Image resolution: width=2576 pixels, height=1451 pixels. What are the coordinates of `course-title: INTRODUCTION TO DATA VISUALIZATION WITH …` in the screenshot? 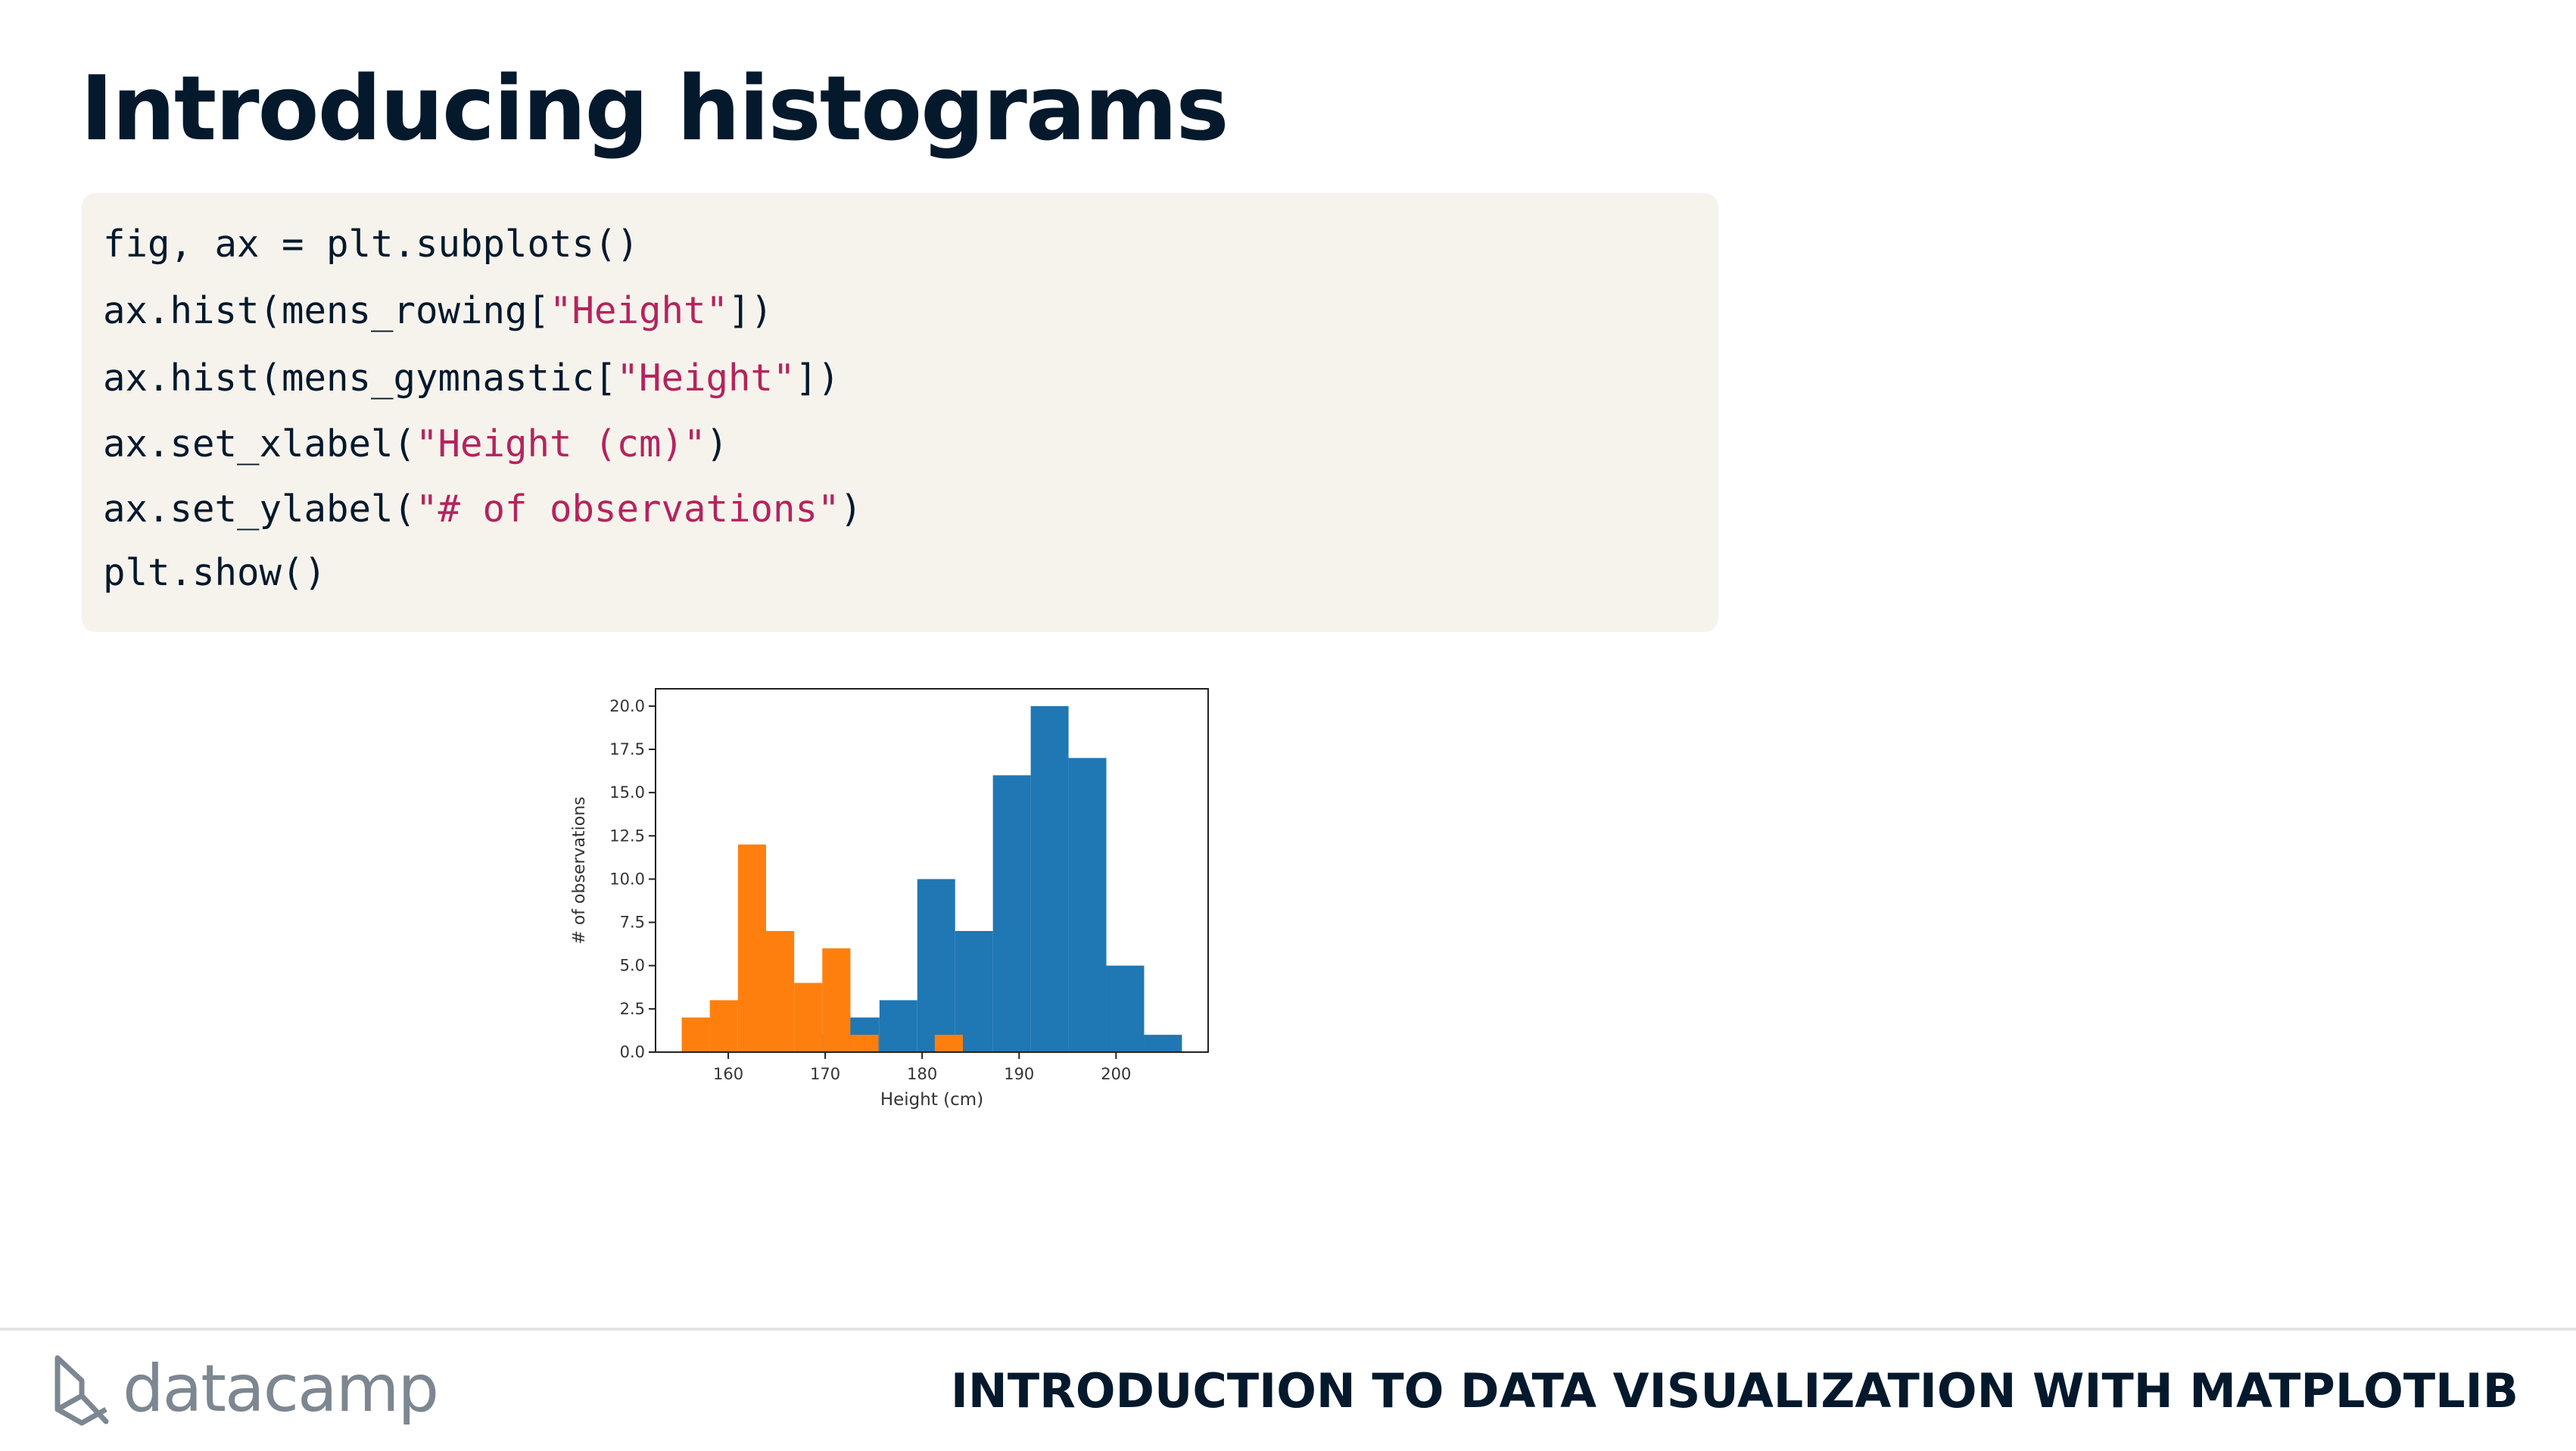 It's located at (1734, 1390).